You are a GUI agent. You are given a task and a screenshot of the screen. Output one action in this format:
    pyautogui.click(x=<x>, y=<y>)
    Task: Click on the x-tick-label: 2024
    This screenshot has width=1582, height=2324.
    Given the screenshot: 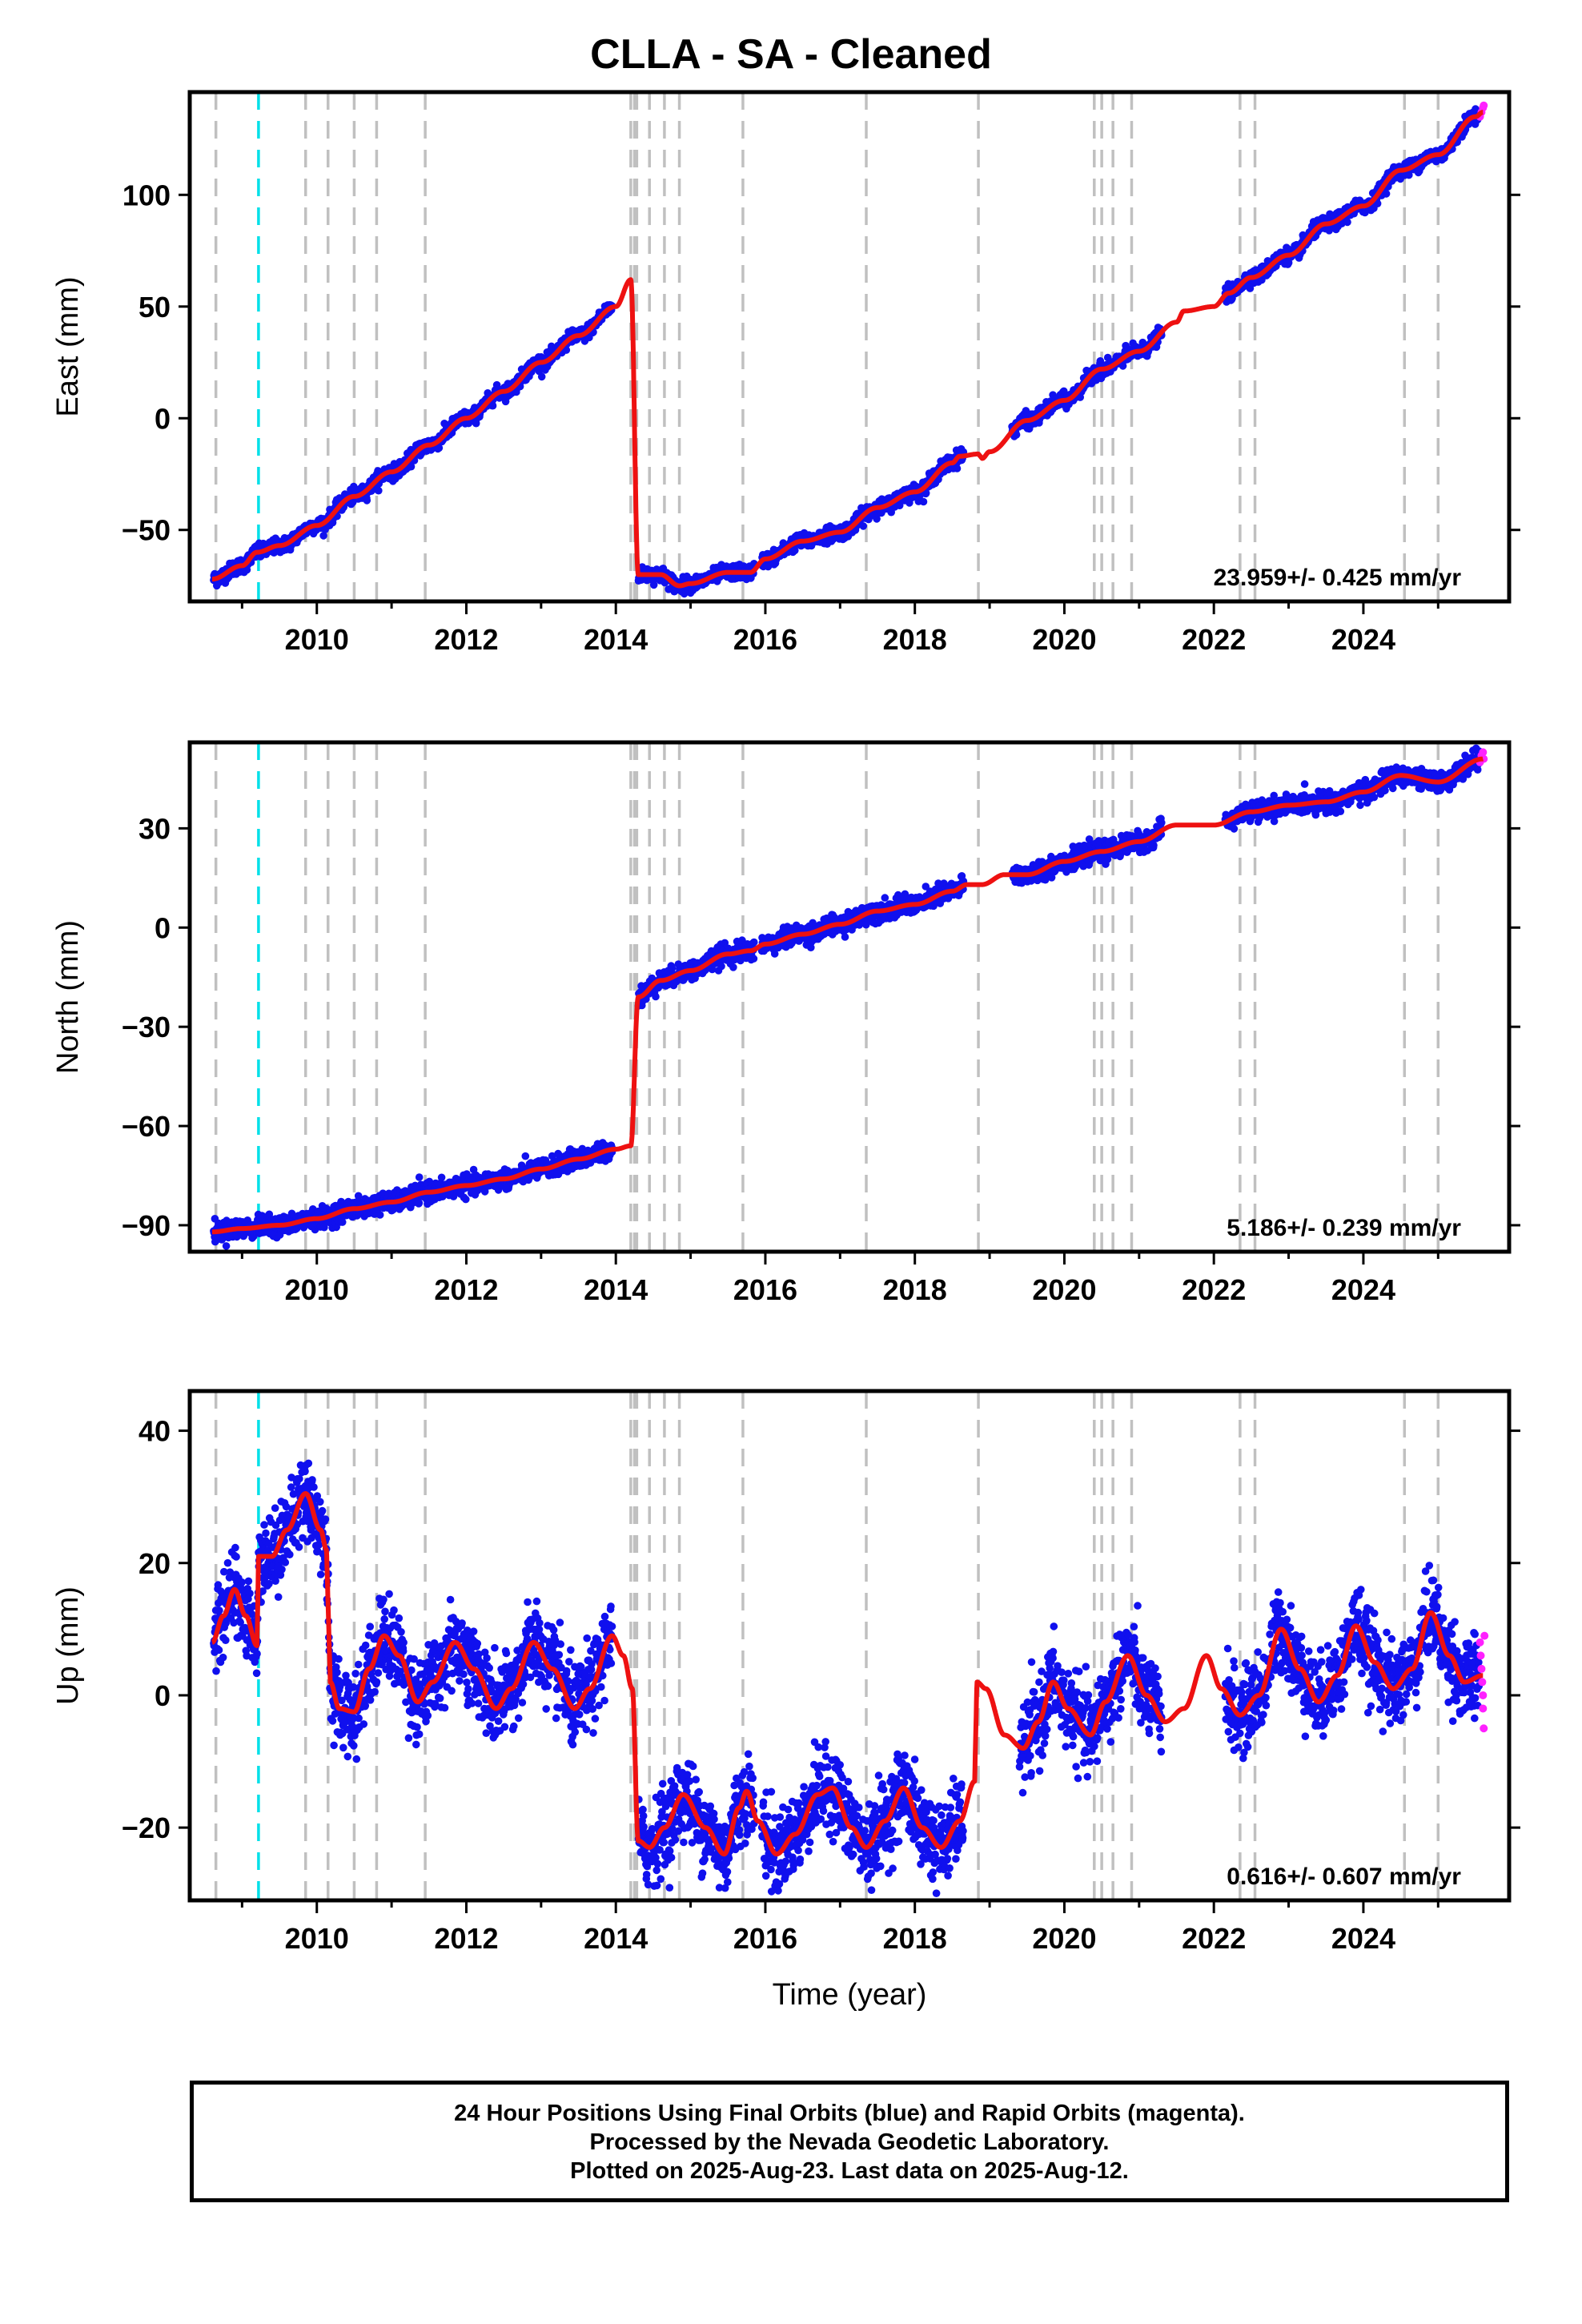 What is the action you would take?
    pyautogui.click(x=1363, y=639)
    